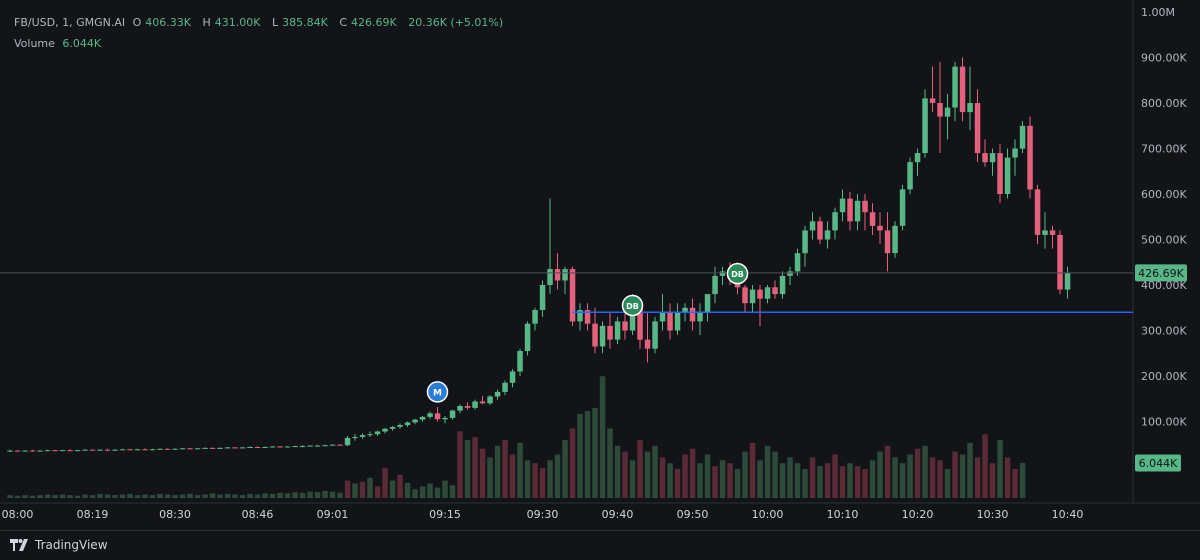 The height and width of the screenshot is (560, 1200). I want to click on volume-label: Volume, so click(34, 43).